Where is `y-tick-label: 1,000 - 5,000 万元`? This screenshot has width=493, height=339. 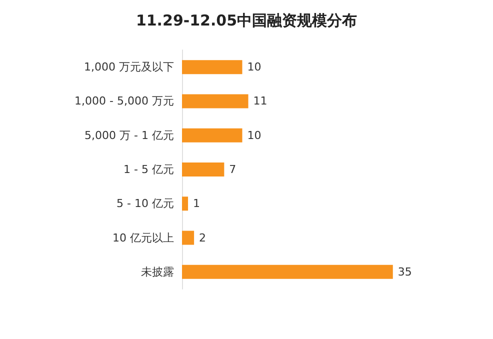
y-tick-label: 1,000 - 5,000 万元 is located at coordinates (124, 101).